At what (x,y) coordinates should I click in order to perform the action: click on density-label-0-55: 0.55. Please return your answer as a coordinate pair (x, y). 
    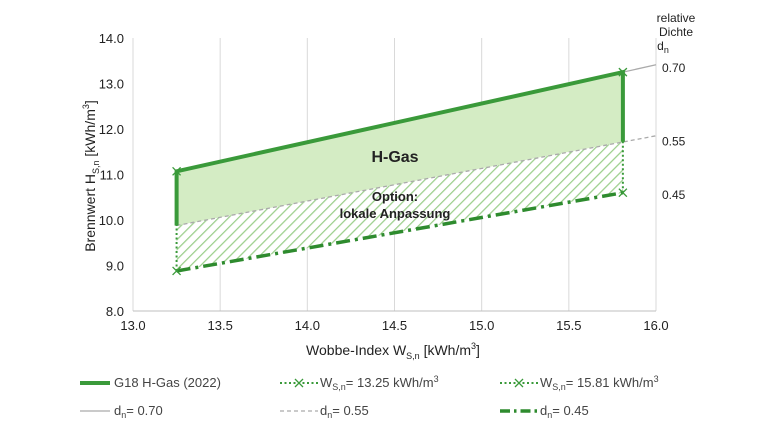
    Looking at the image, I should click on (674, 142).